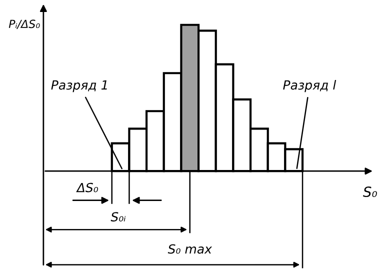 This screenshot has height=272, width=380. Describe the element at coordinates (87, 187) in the screenshot. I see `text: ΔS₀` at that location.